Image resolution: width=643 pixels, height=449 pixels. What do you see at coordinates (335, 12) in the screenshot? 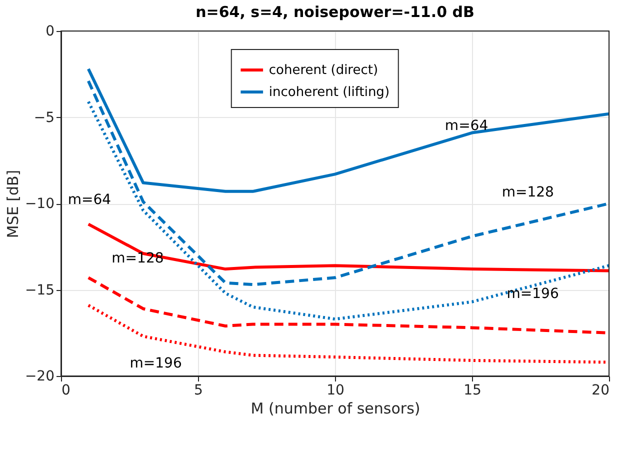
I see `chart-title: n=64, s=4, noisepower=-11.0 dB` at bounding box center [335, 12].